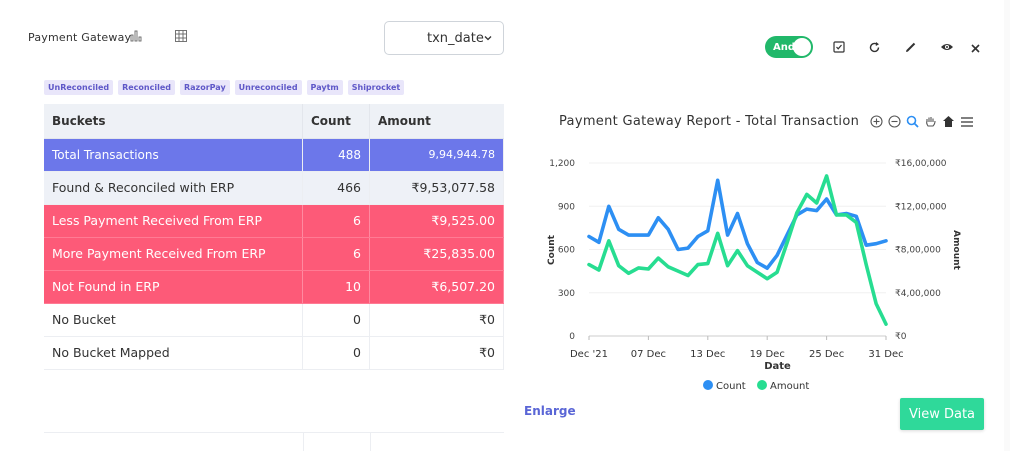  I want to click on date-field-select: txn_date, so click(444, 38).